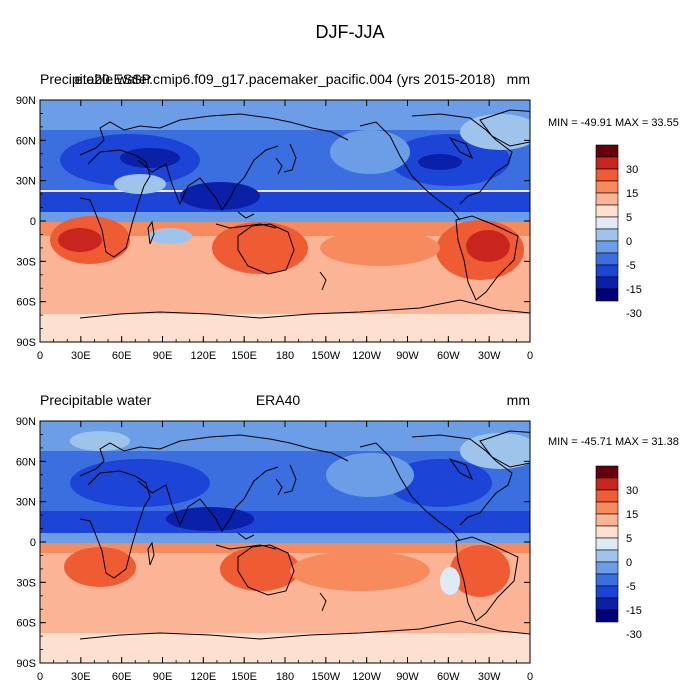 The width and height of the screenshot is (700, 700). What do you see at coordinates (278, 400) in the screenshot?
I see `case-label: ERA40` at bounding box center [278, 400].